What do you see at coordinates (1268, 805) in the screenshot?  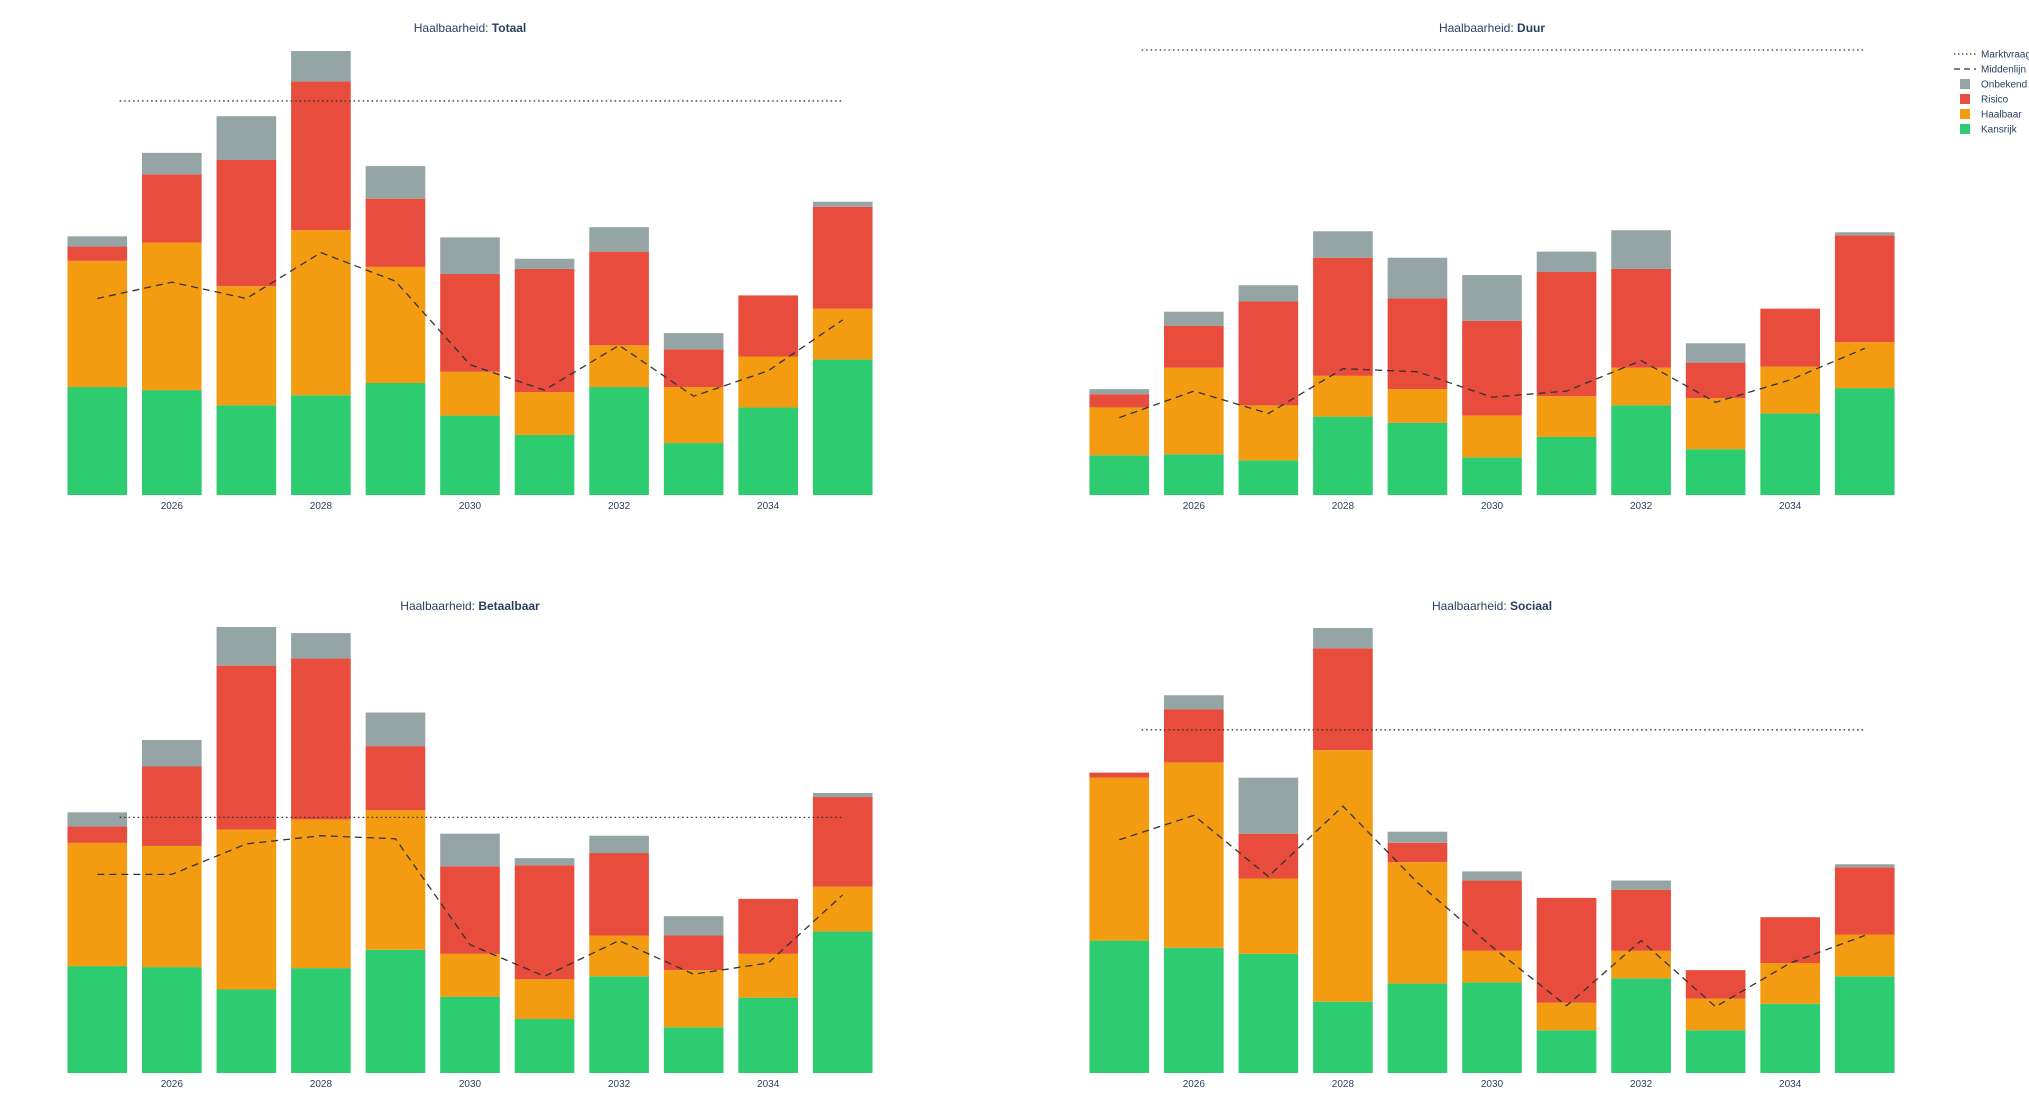 I see `bar-onbekend-2027` at bounding box center [1268, 805].